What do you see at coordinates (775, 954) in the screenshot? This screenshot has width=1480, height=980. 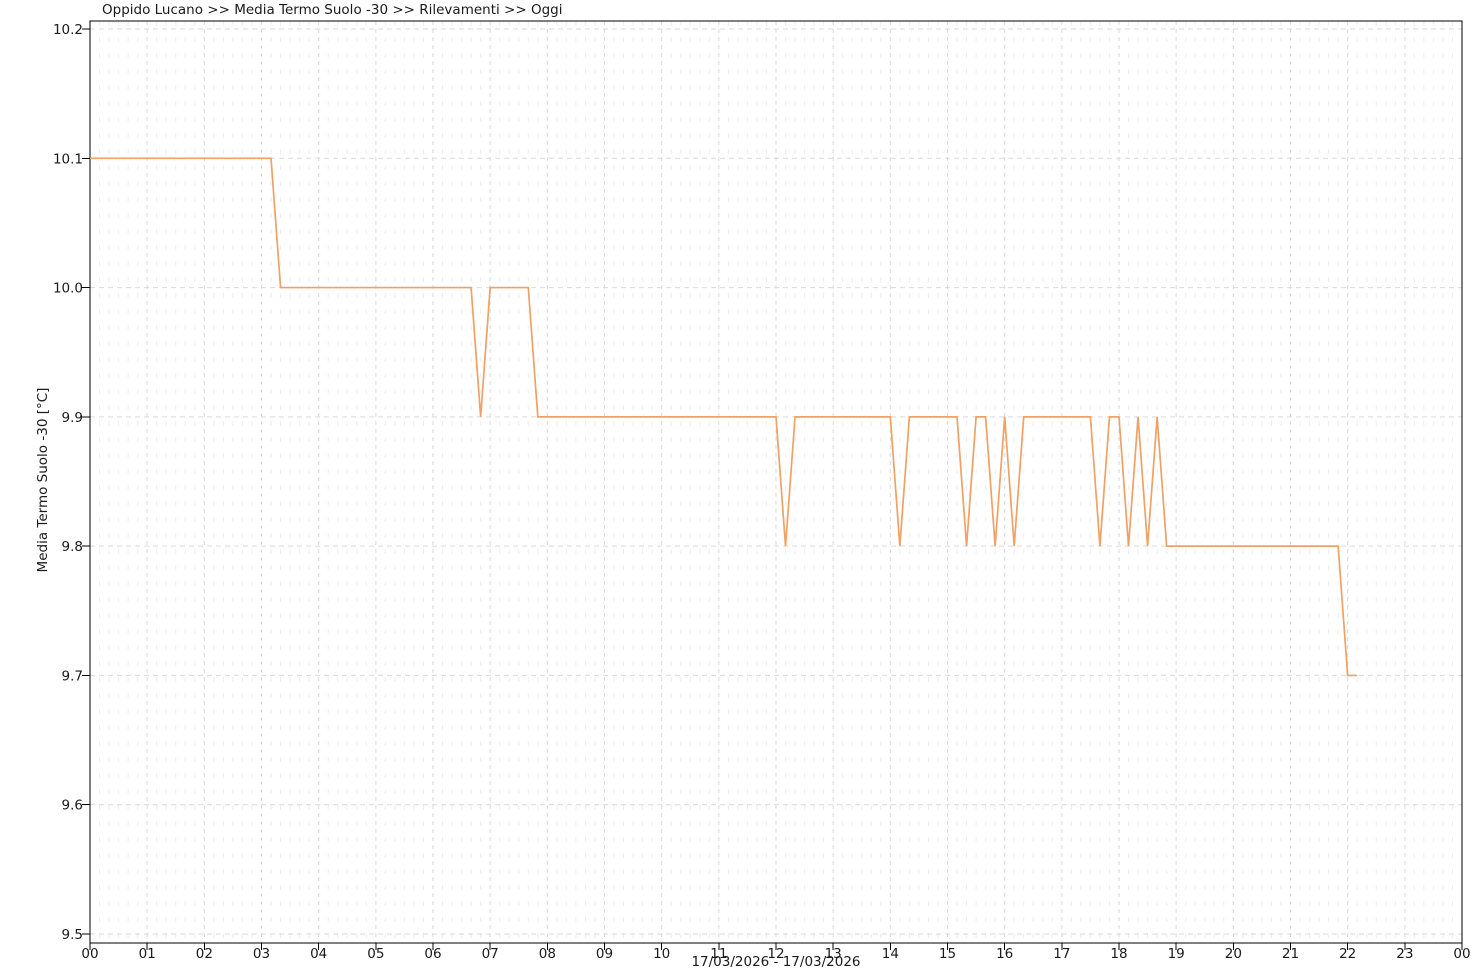 I see `x-tick-label: 12` at bounding box center [775, 954].